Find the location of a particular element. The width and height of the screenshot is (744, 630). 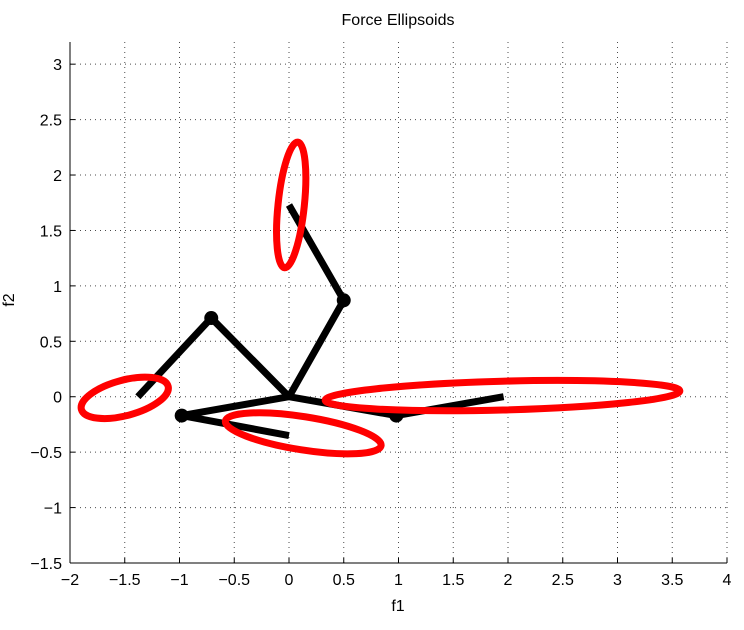

y-tick-label: 2.5 is located at coordinates (51, 121).